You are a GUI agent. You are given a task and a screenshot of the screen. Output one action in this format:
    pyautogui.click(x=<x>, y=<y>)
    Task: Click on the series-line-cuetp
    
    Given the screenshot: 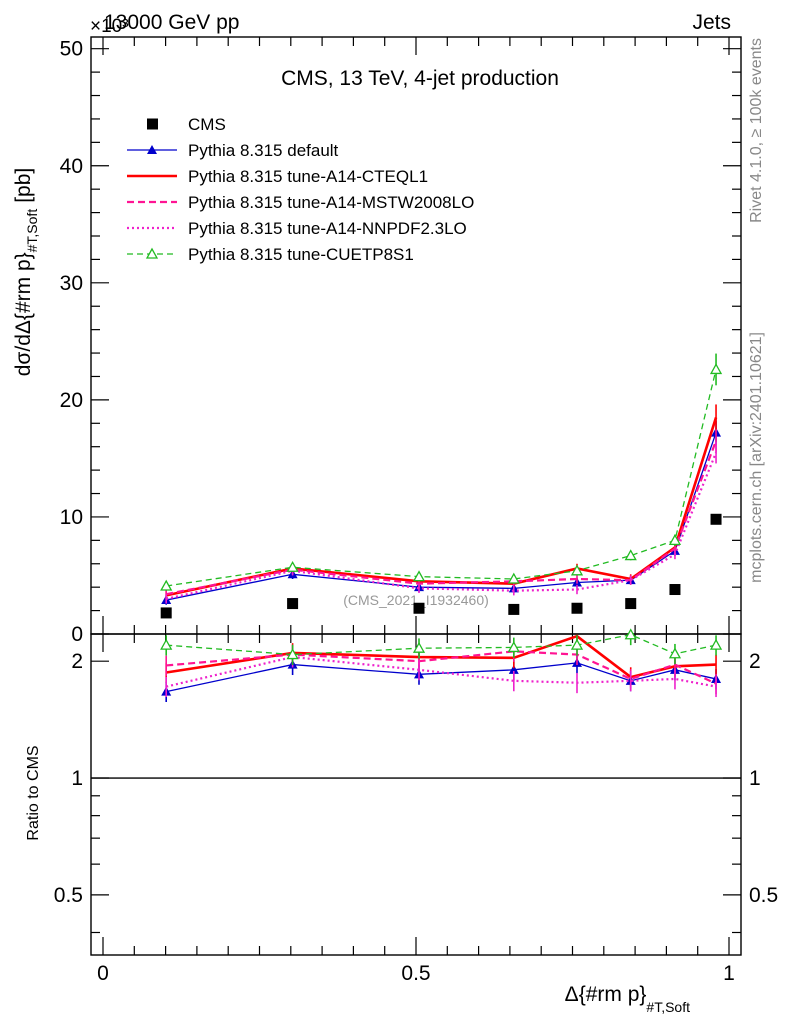 What is the action you would take?
    pyautogui.click(x=441, y=478)
    